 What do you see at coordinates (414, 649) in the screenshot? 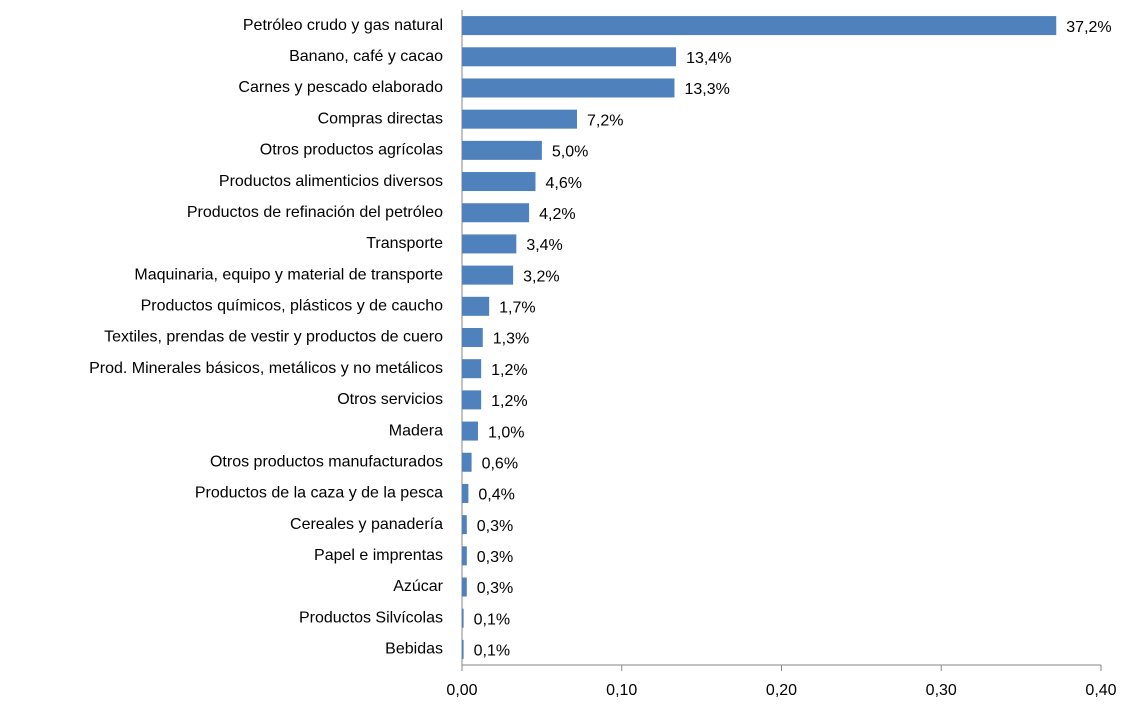
I see `y-tick-label: Bebidas` at bounding box center [414, 649].